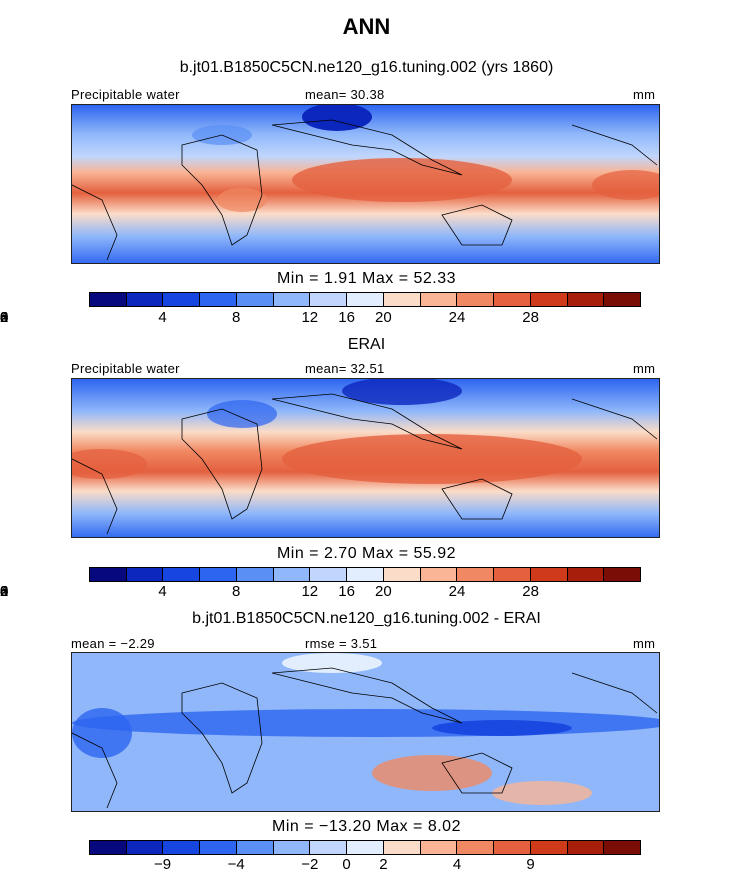  Describe the element at coordinates (346, 864) in the screenshot. I see `colorbar-tick-label: 0` at that location.